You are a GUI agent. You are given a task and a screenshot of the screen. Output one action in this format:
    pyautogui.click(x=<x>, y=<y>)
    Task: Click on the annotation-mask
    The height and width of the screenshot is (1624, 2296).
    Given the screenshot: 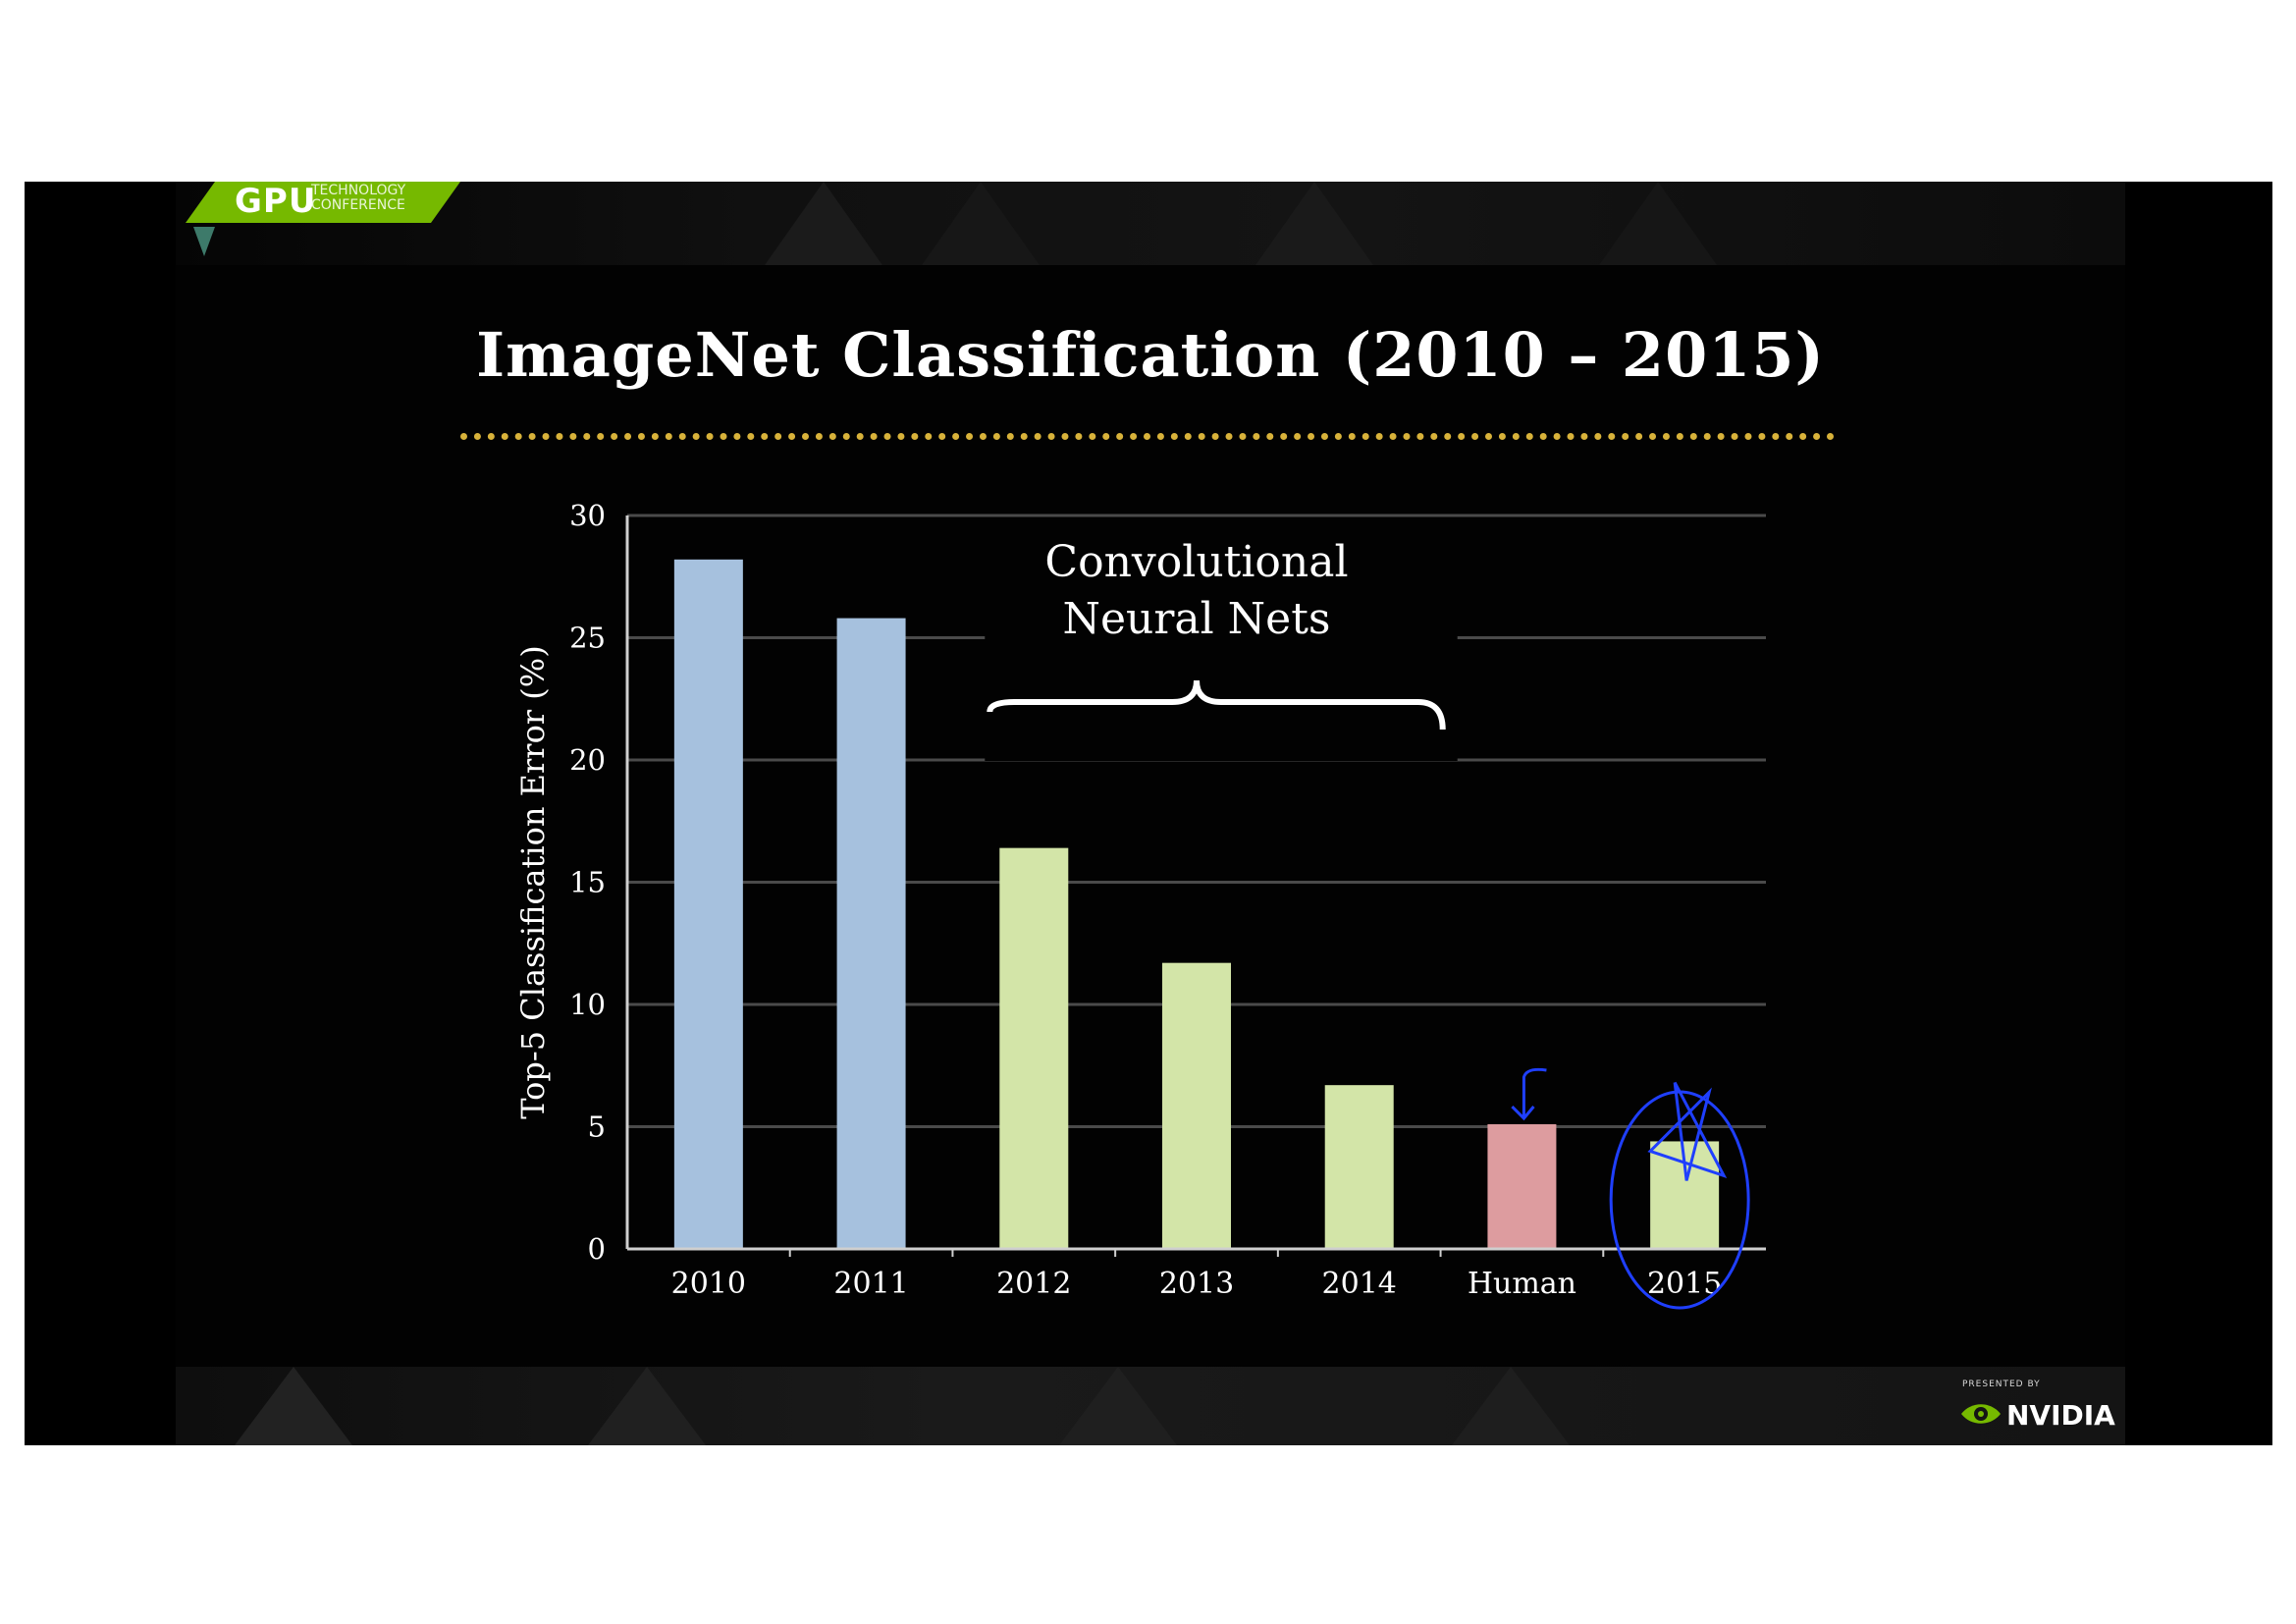 What is the action you would take?
    pyautogui.click(x=1221, y=648)
    